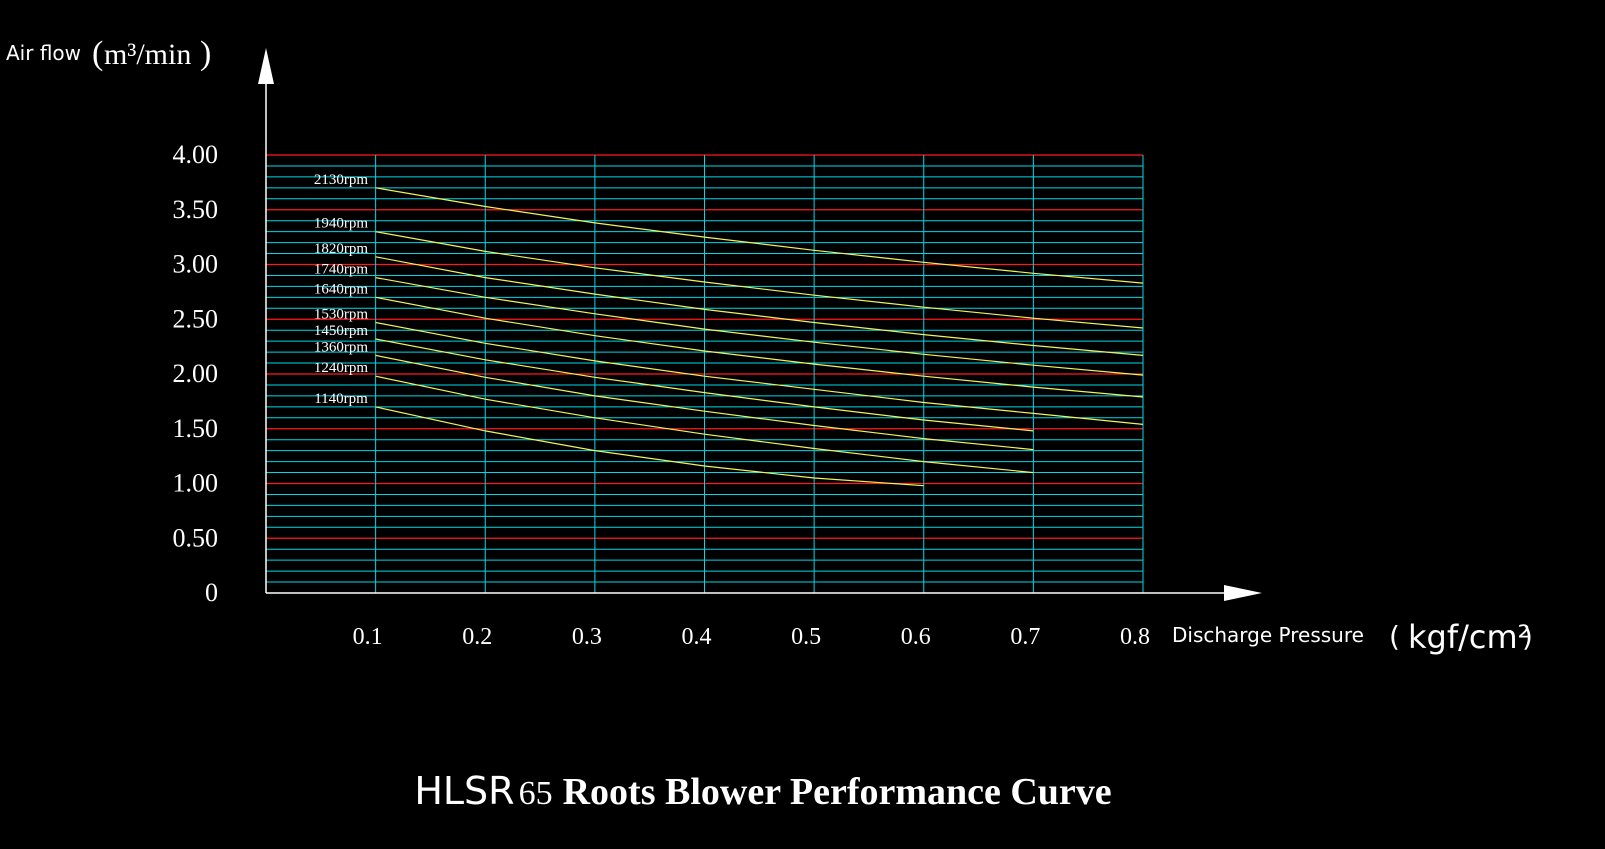 The width and height of the screenshot is (1605, 849). Describe the element at coordinates (97, 53) in the screenshot. I see `y-axis-unit-open-paren: (` at that location.